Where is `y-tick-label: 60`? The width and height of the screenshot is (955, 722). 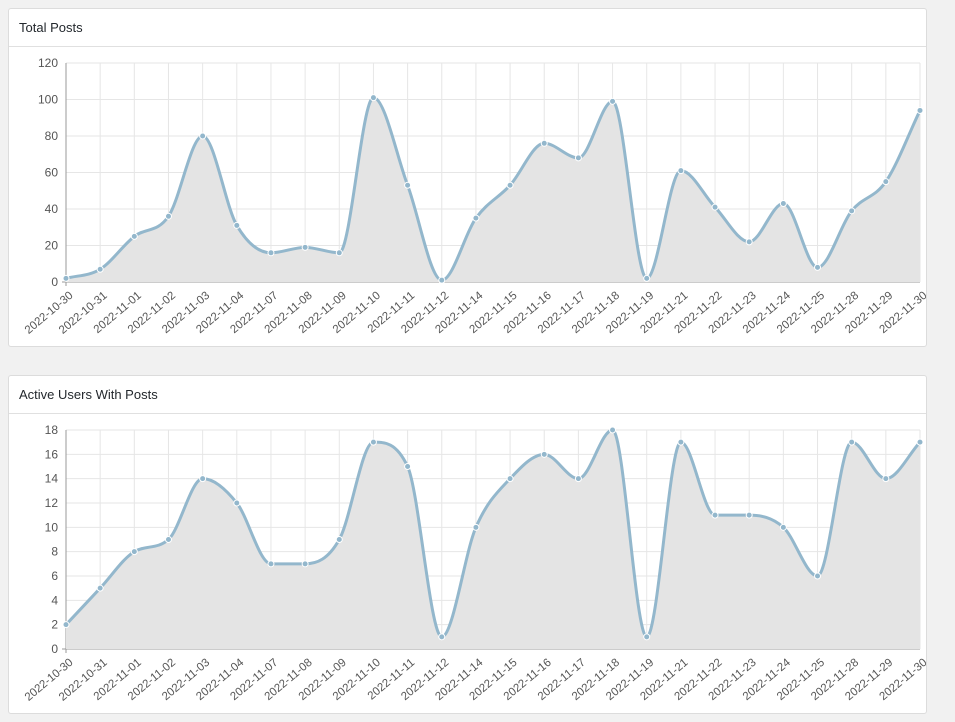 y-tick-label: 60 is located at coordinates (52, 173).